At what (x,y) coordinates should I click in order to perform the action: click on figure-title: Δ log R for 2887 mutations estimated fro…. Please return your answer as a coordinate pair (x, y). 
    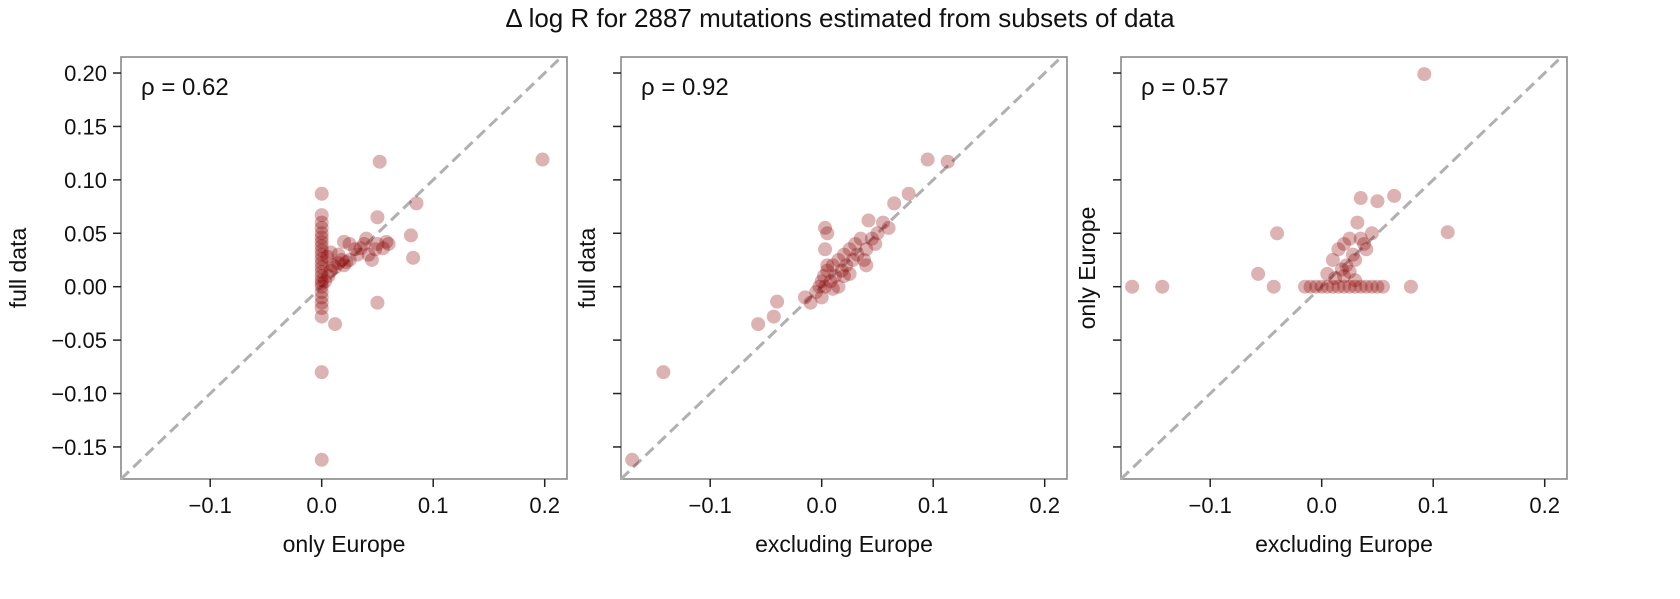
    Looking at the image, I should click on (840, 18).